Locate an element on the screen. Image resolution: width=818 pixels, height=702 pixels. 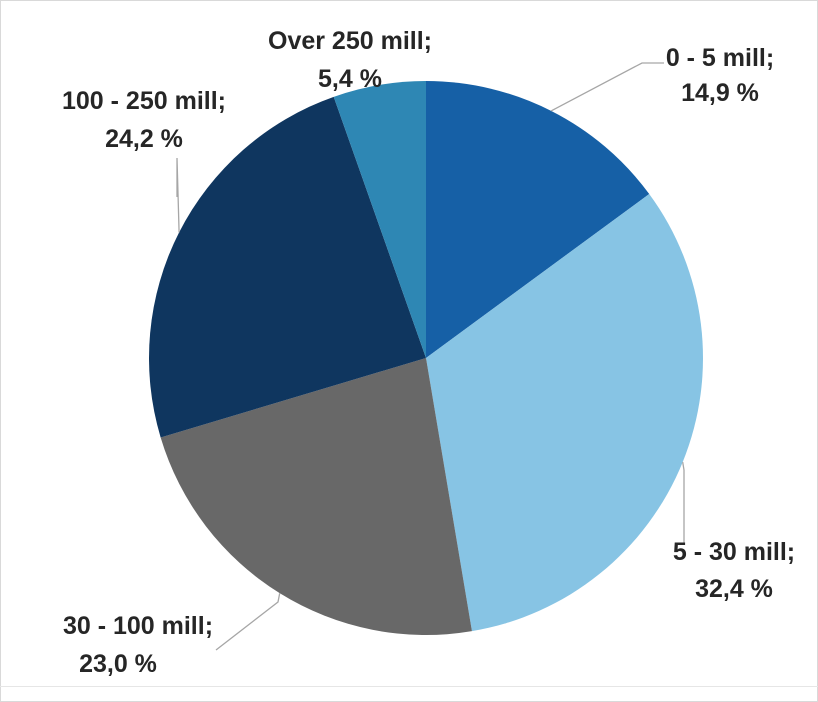
label-val-0: 14,9 % is located at coordinates (720, 93).